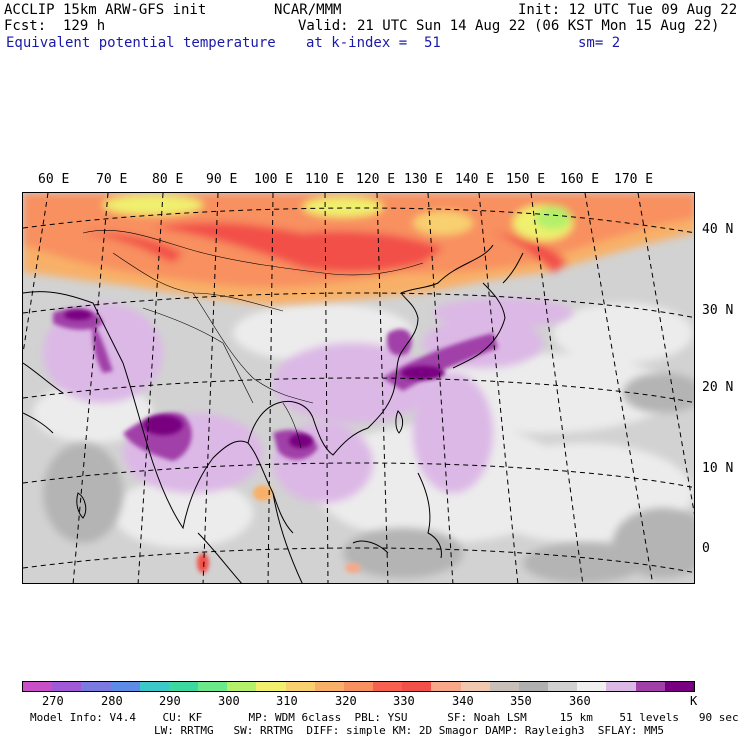 The height and width of the screenshot is (740, 740). What do you see at coordinates (54, 179) in the screenshot?
I see `lon-label: 60 E` at bounding box center [54, 179].